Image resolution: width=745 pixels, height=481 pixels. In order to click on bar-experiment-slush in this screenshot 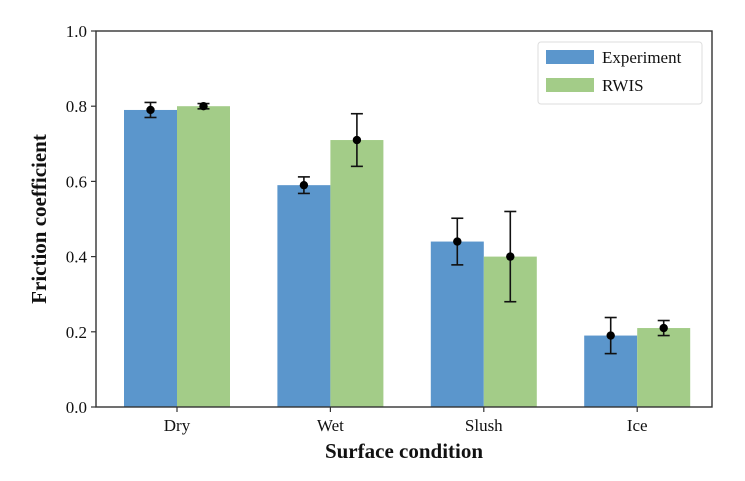, I will do `click(457, 324)`.